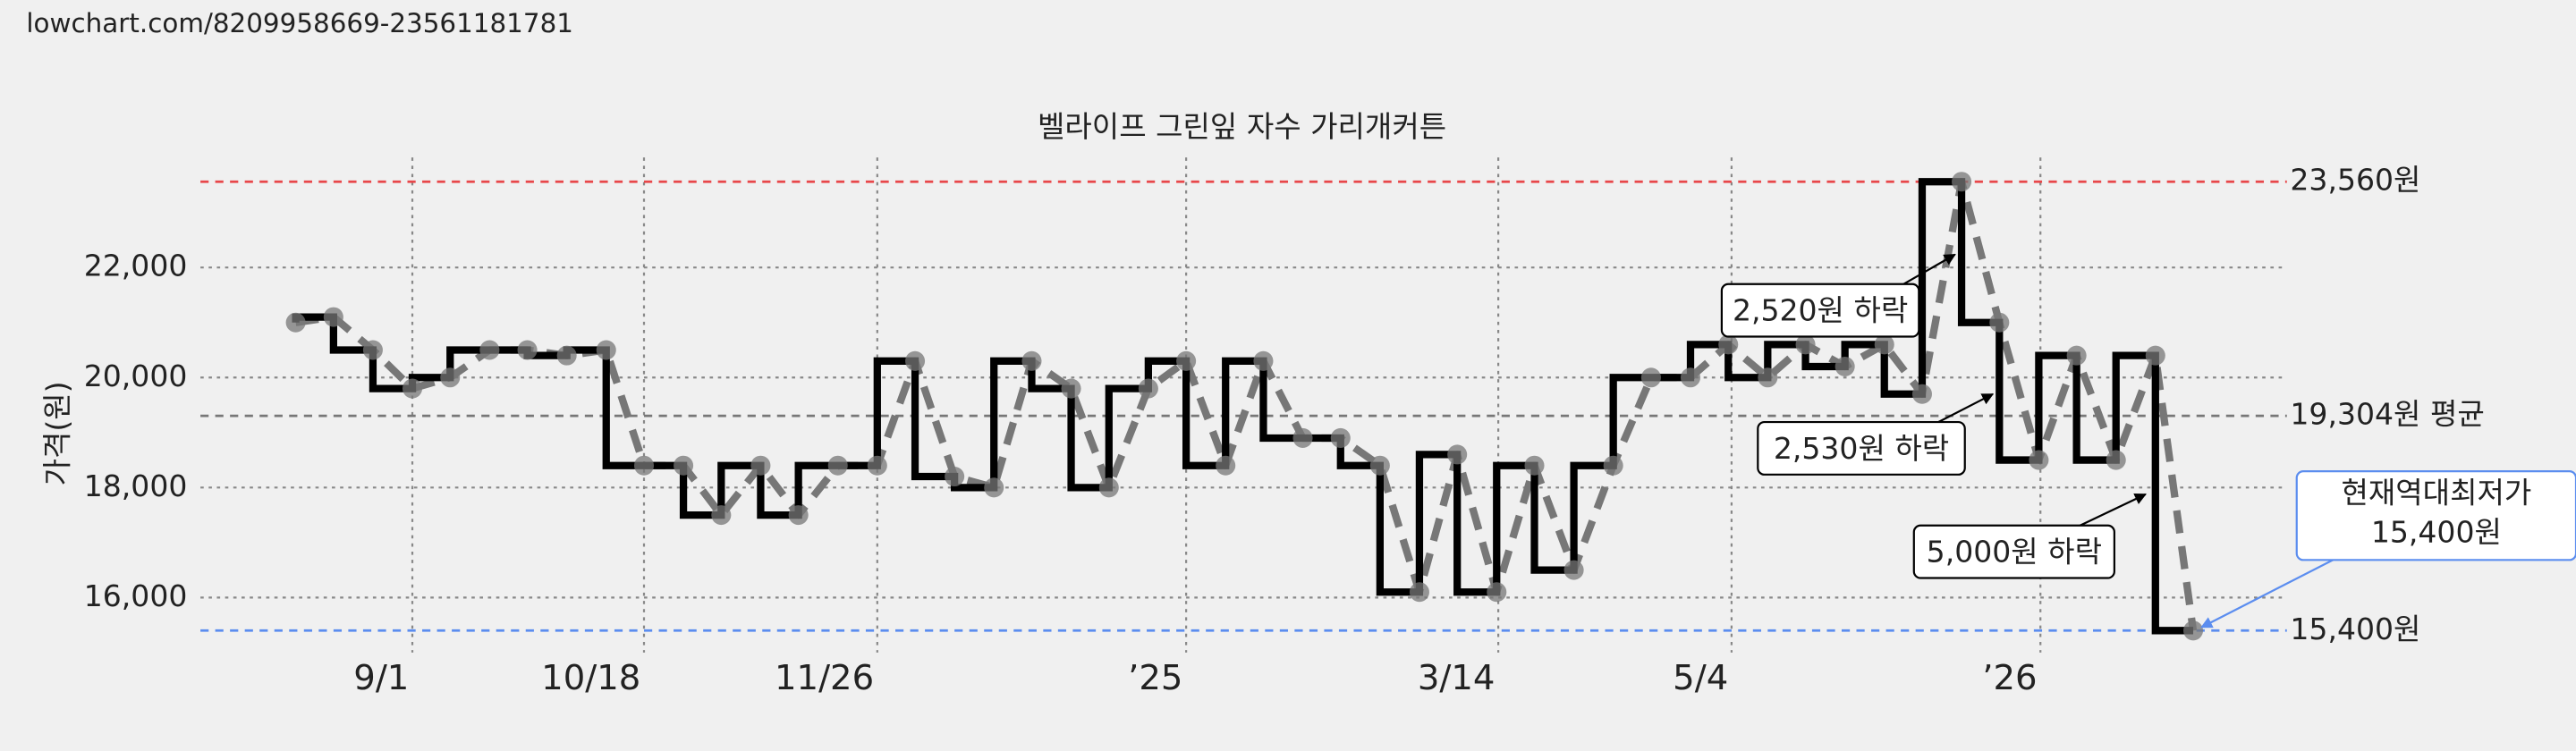 The height and width of the screenshot is (751, 2576). I want to click on x-tick-label: 11/26, so click(824, 678).